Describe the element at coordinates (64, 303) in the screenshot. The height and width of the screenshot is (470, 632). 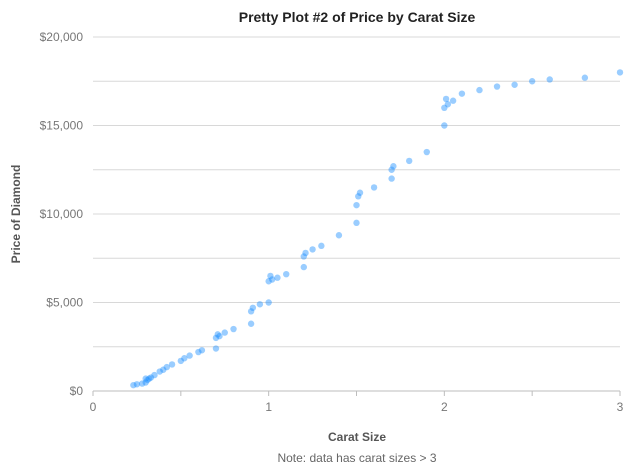
I see `y-tick-label: $5,000` at that location.